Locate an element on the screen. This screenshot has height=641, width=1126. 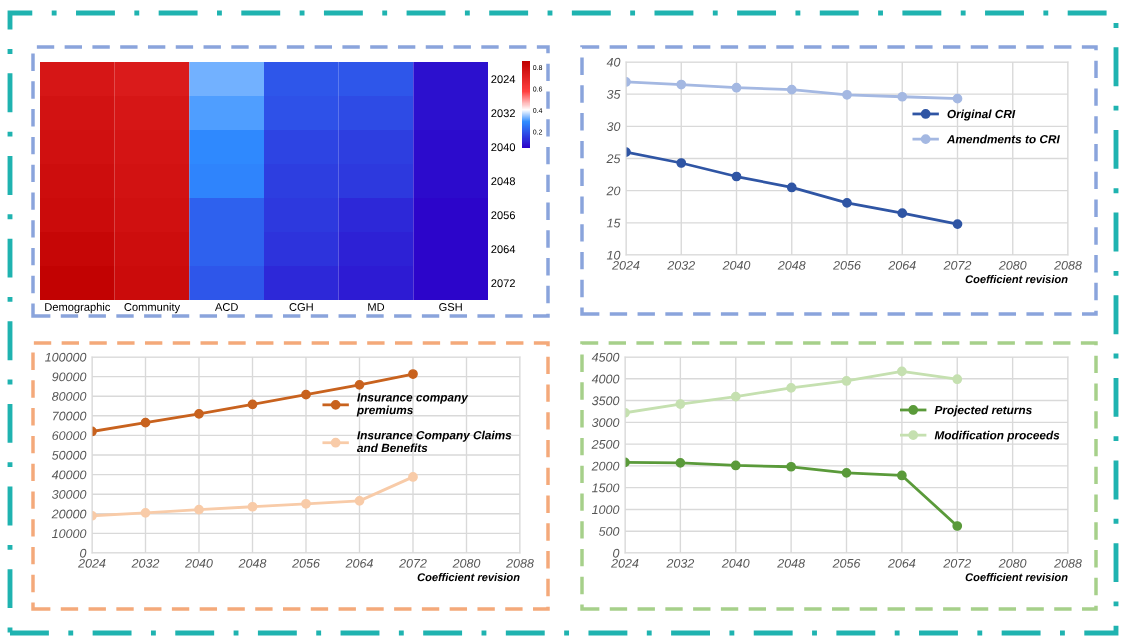
y-tick-label: 10000 is located at coordinates (69, 534).